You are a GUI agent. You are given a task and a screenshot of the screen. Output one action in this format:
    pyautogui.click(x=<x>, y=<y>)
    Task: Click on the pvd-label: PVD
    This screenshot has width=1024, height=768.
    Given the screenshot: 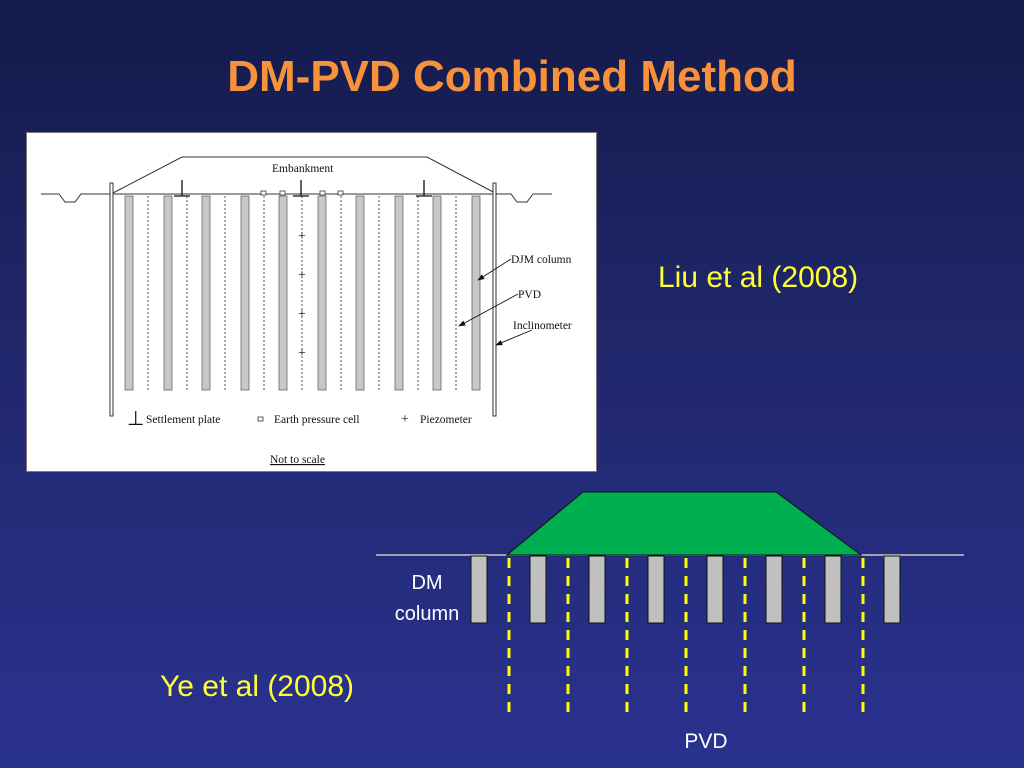 What is the action you would take?
    pyautogui.click(x=529, y=295)
    